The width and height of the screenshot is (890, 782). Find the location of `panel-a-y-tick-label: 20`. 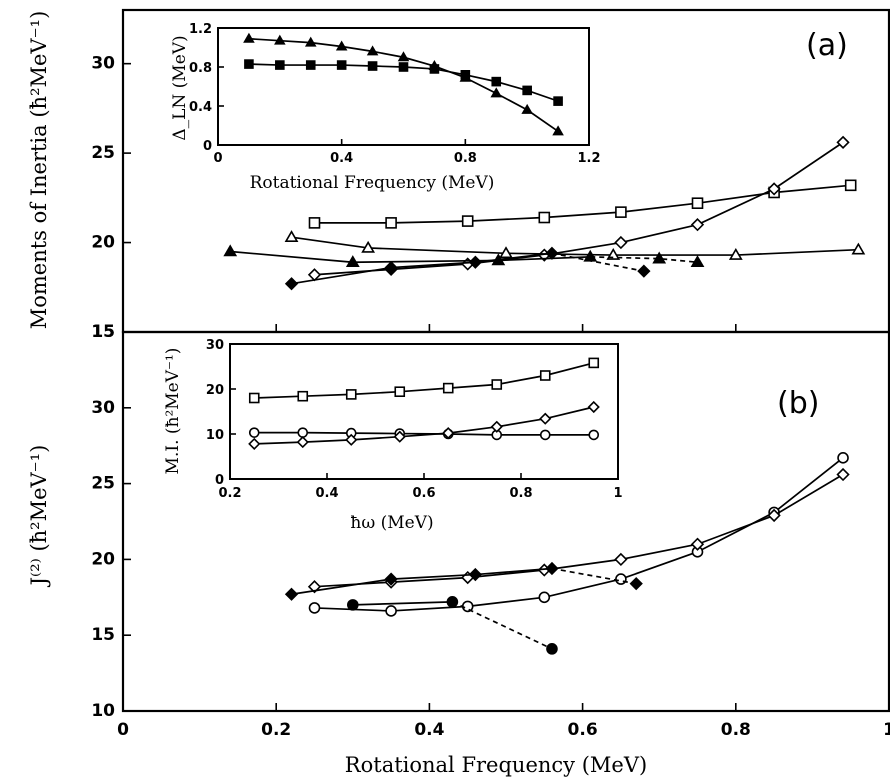

panel-a-y-tick-label: 20 is located at coordinates (103, 243).